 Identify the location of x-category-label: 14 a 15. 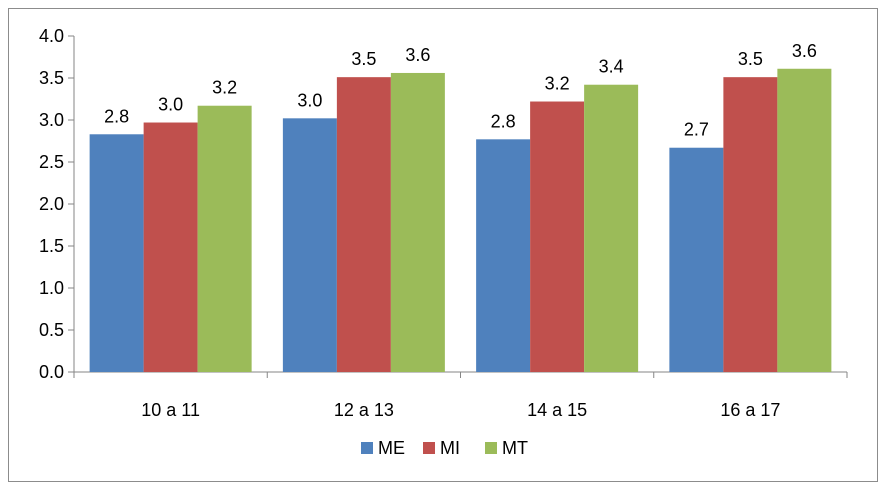
(557, 410).